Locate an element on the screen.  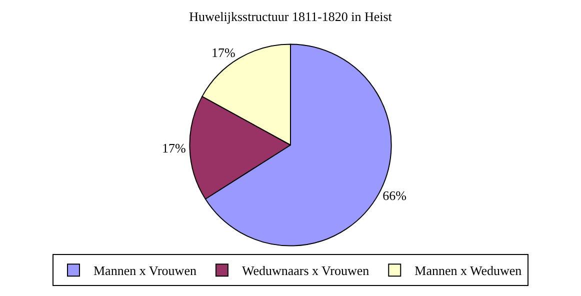
chart-title: Huwelijksstructuur 1811-1820 in Heist is located at coordinates (290, 16).